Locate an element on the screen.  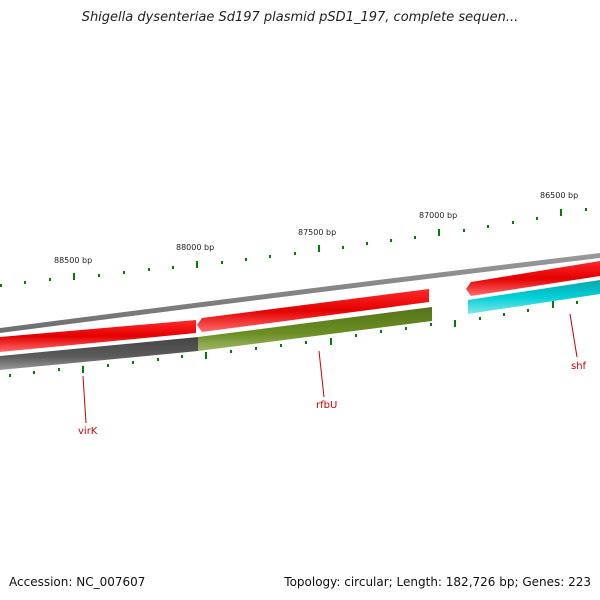
feature-red-middle is located at coordinates (313, 310).